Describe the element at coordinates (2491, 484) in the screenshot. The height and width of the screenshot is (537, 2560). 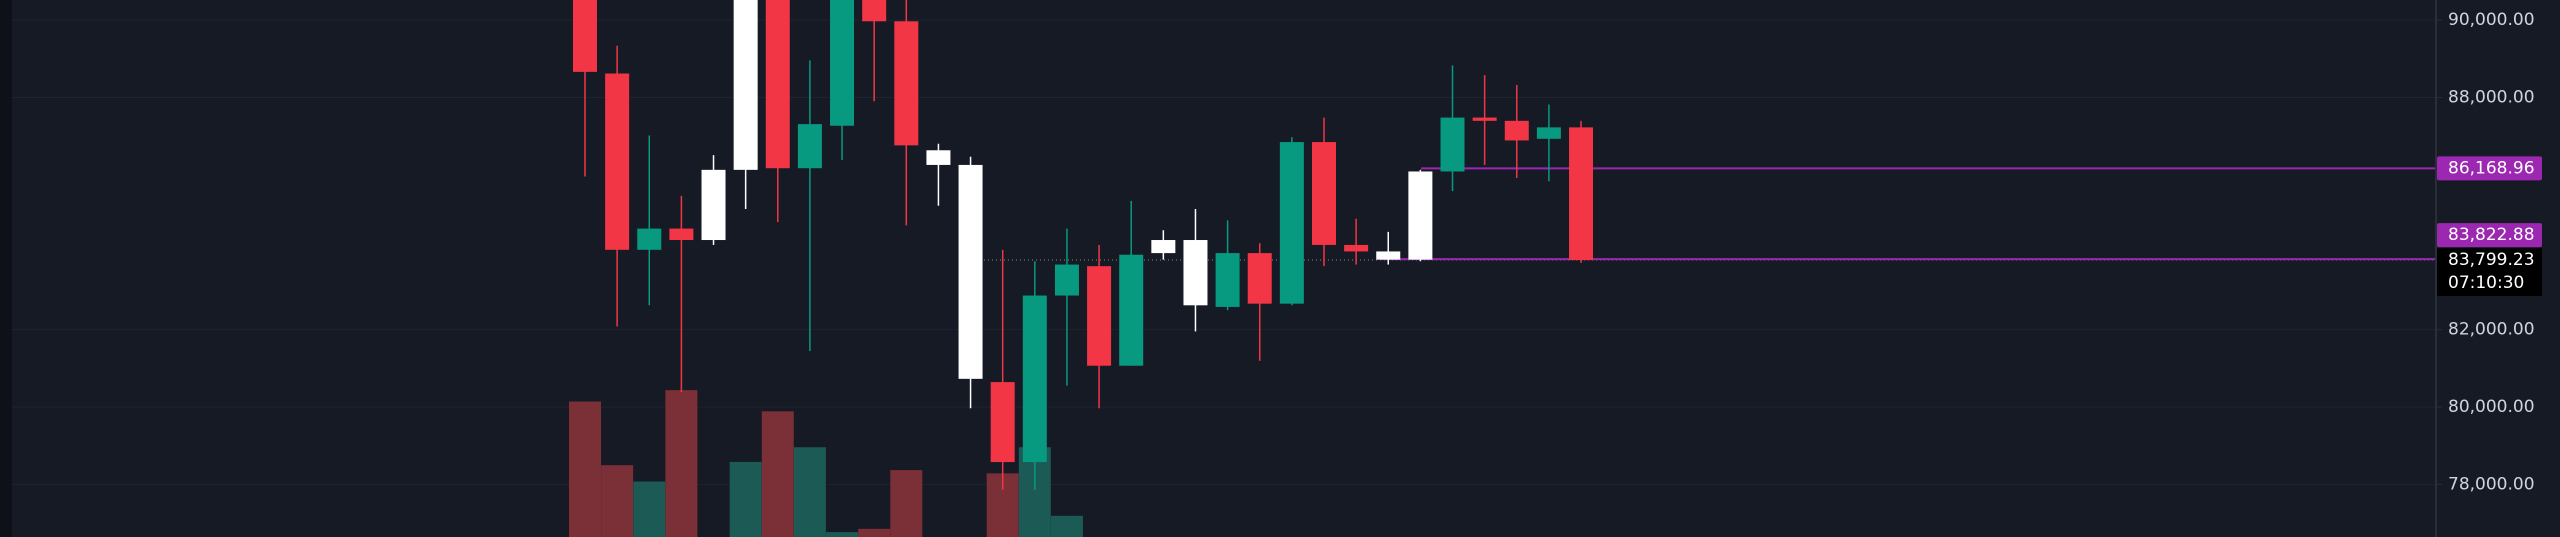
I see `y-tick-label: 78,000.00` at that location.